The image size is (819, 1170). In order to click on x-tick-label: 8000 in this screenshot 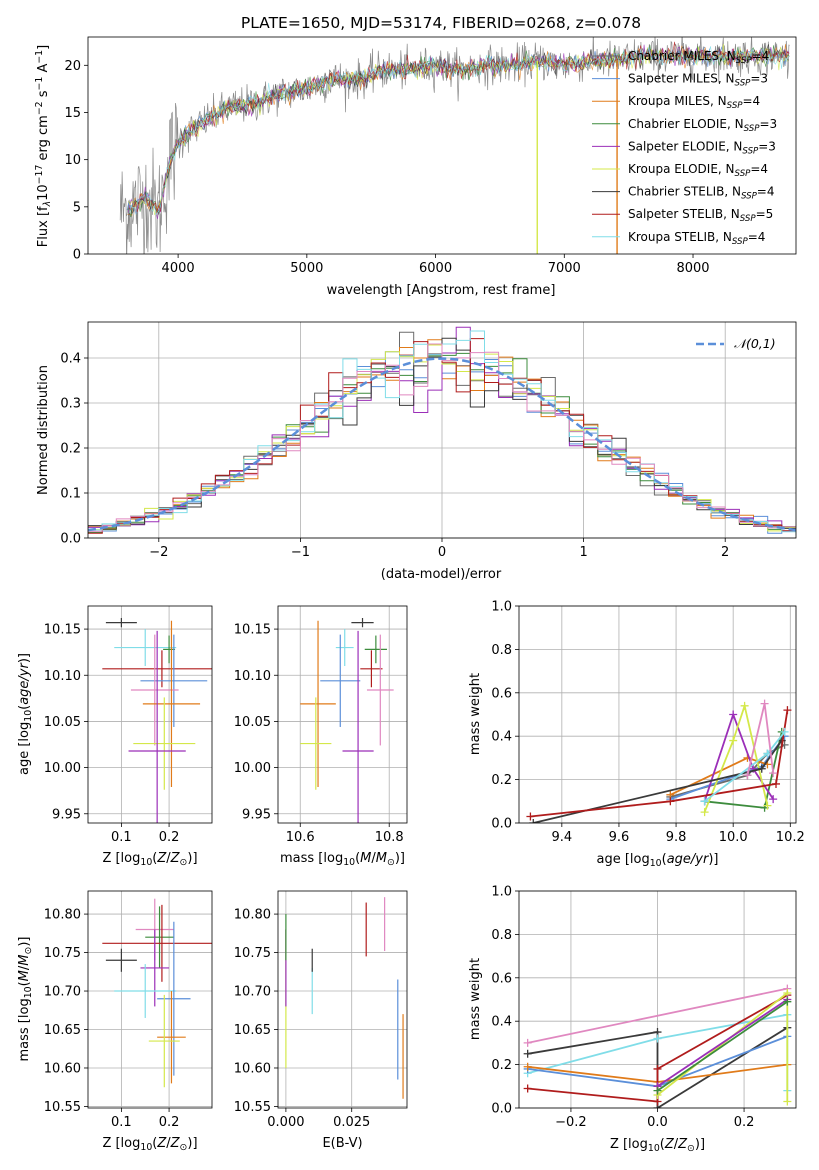, I will do `click(692, 268)`.